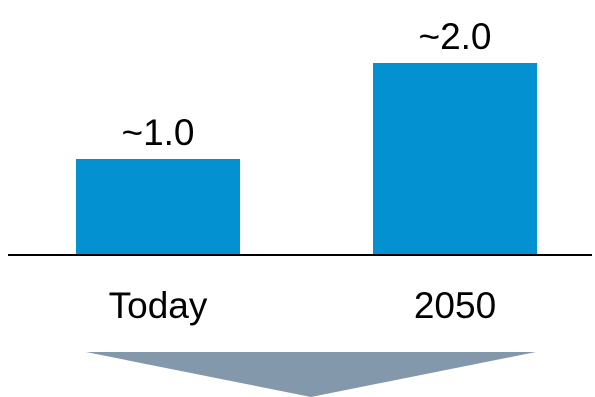 The width and height of the screenshot is (595, 397). I want to click on bar-today, so click(158, 207).